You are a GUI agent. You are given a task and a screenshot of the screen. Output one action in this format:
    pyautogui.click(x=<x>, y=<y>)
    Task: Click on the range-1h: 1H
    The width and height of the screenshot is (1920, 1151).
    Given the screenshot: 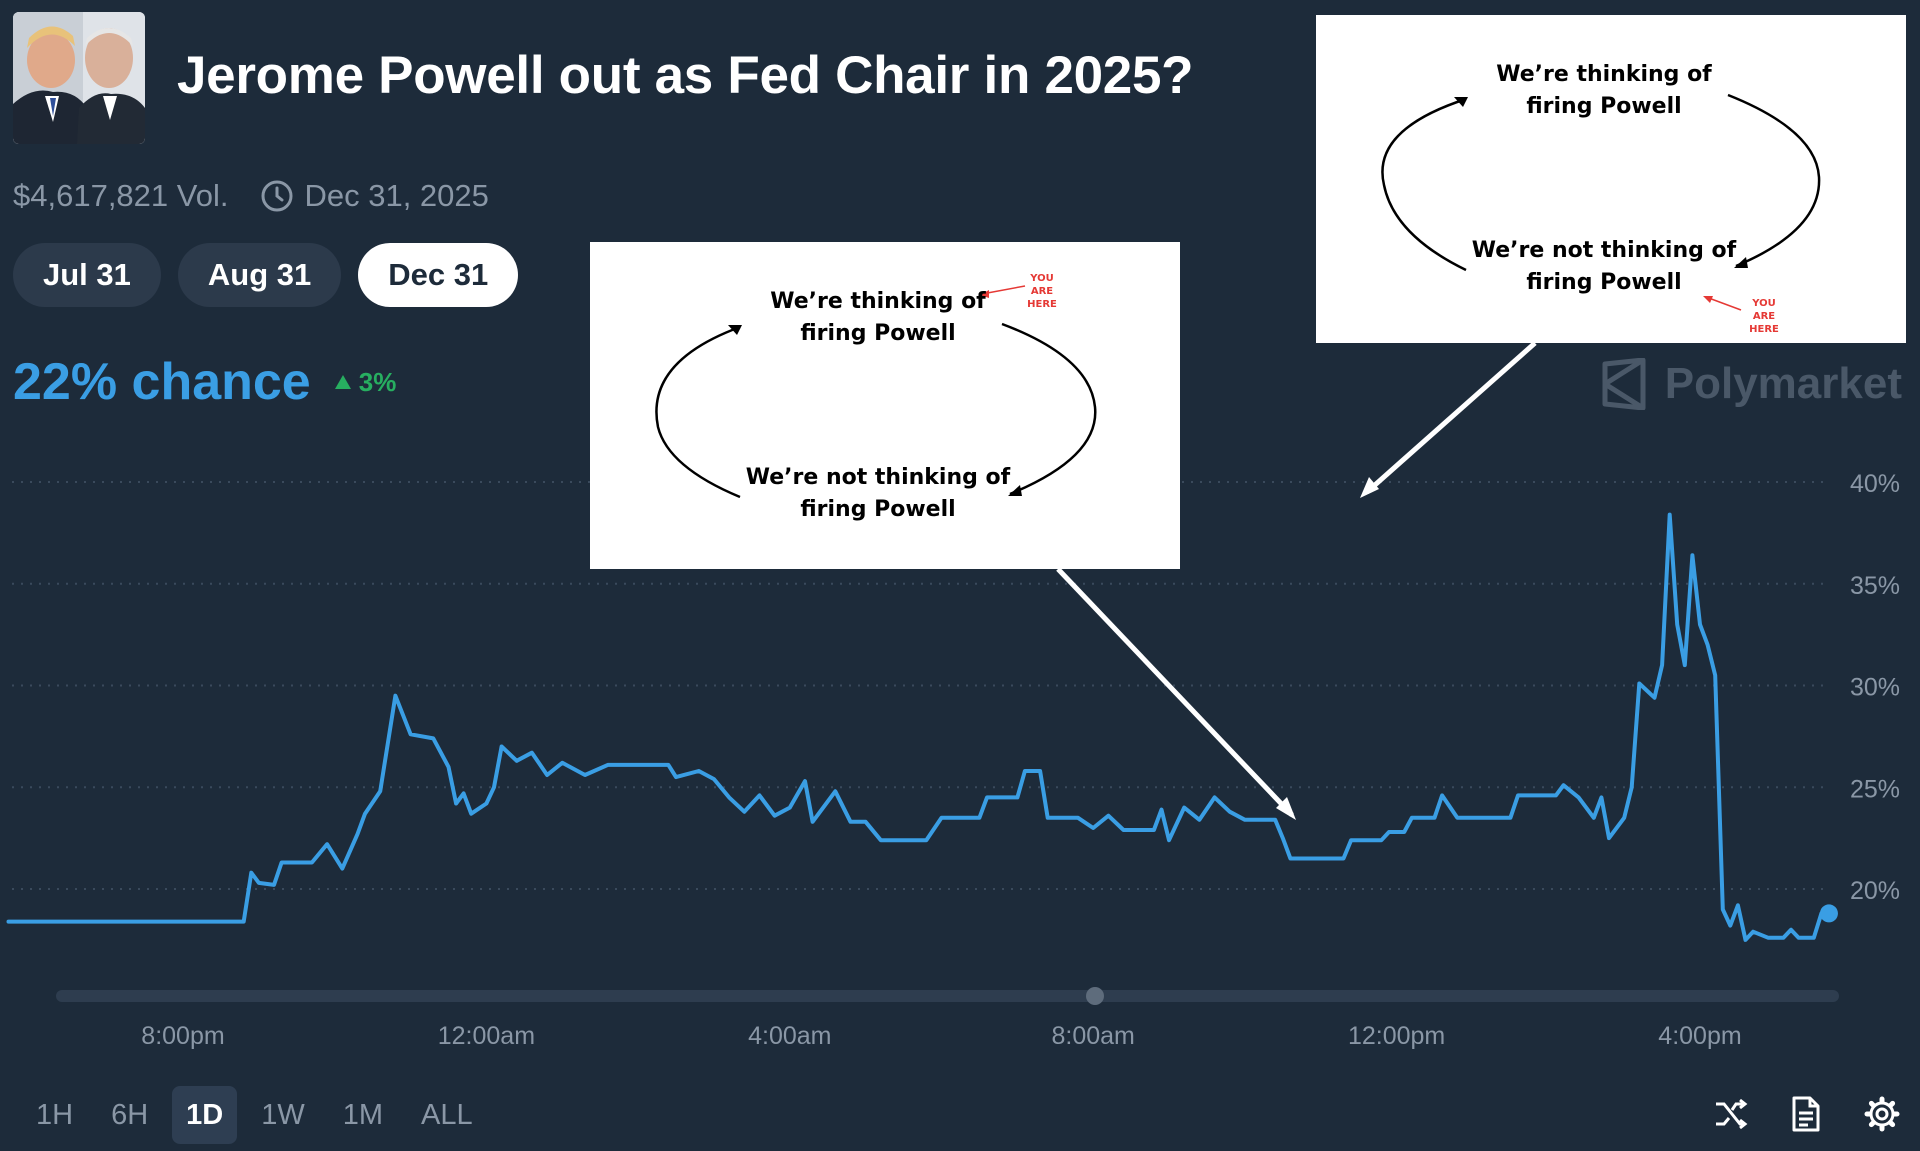 What is the action you would take?
    pyautogui.click(x=55, y=1114)
    